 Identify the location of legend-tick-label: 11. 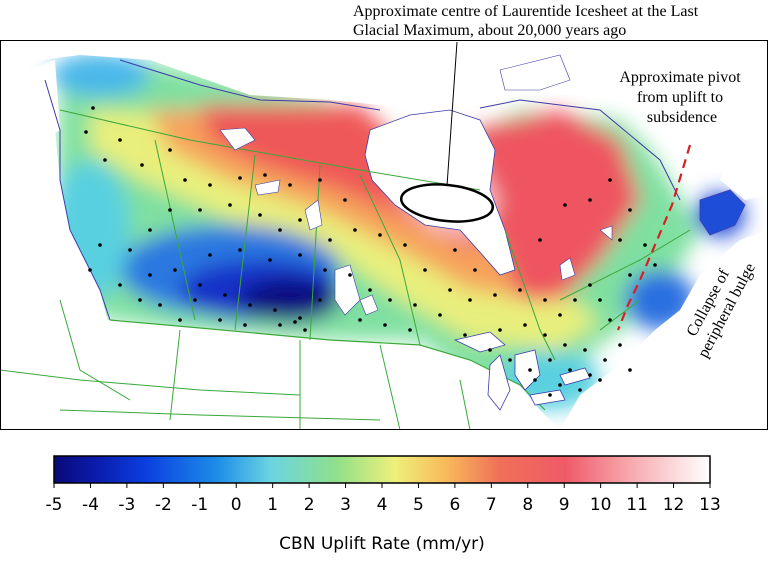
(637, 505).